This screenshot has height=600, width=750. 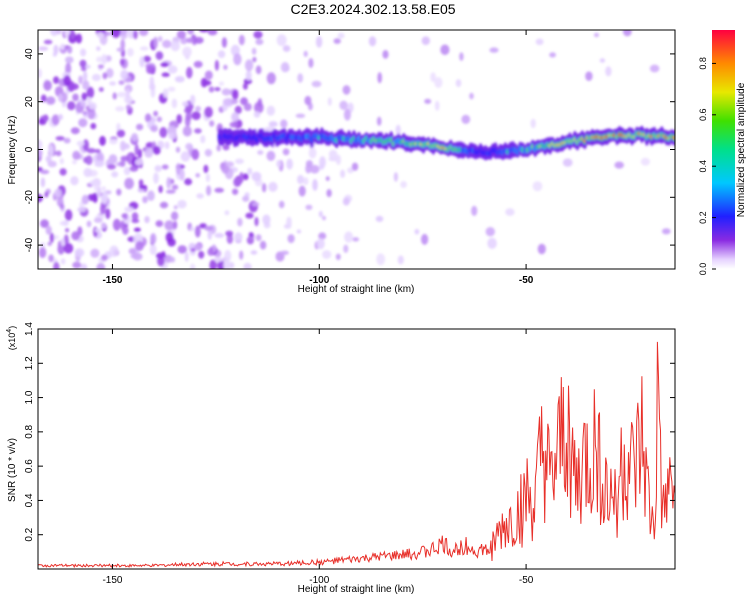 I want to click on snr-xtick-label: -50, so click(x=526, y=580).